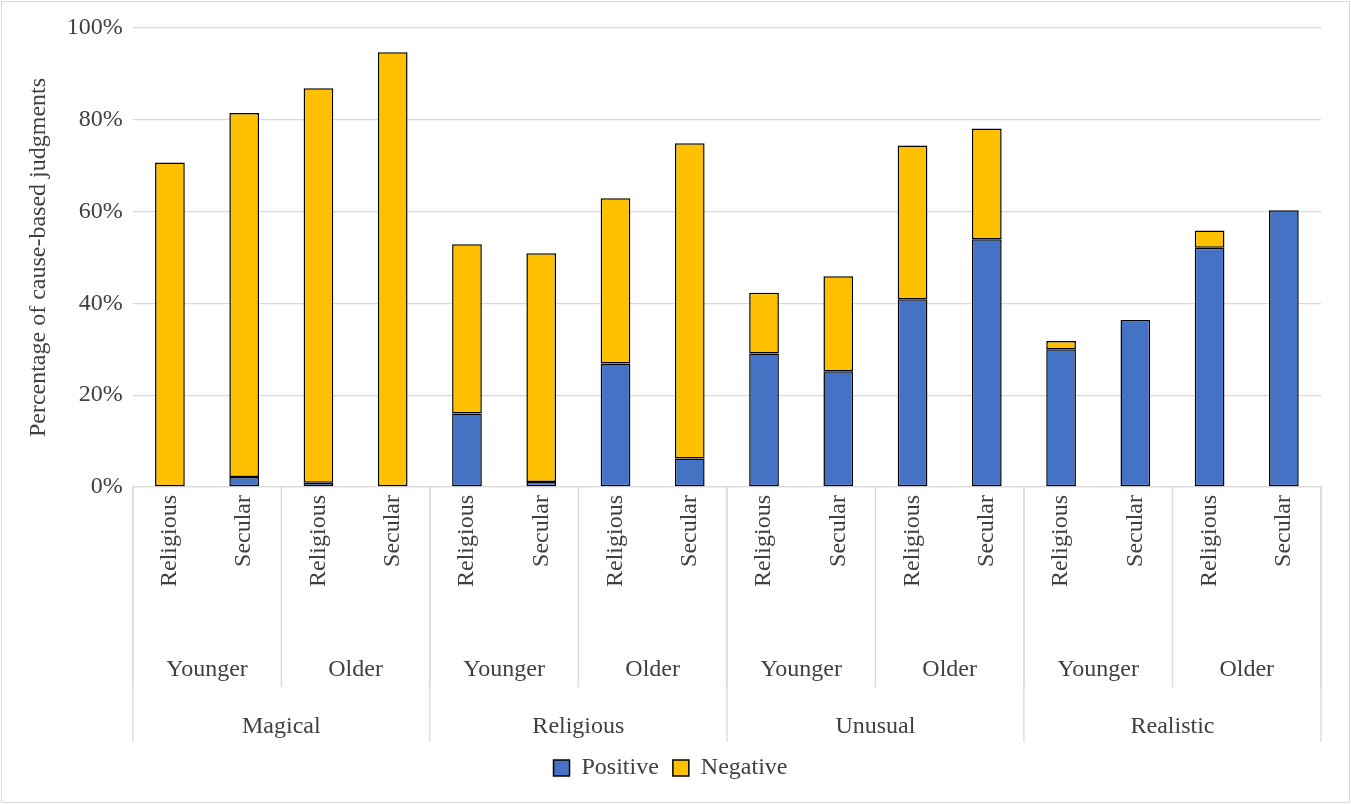 The image size is (1351, 804). Describe the element at coordinates (281, 725) in the screenshot. I see `text: Magical` at that location.